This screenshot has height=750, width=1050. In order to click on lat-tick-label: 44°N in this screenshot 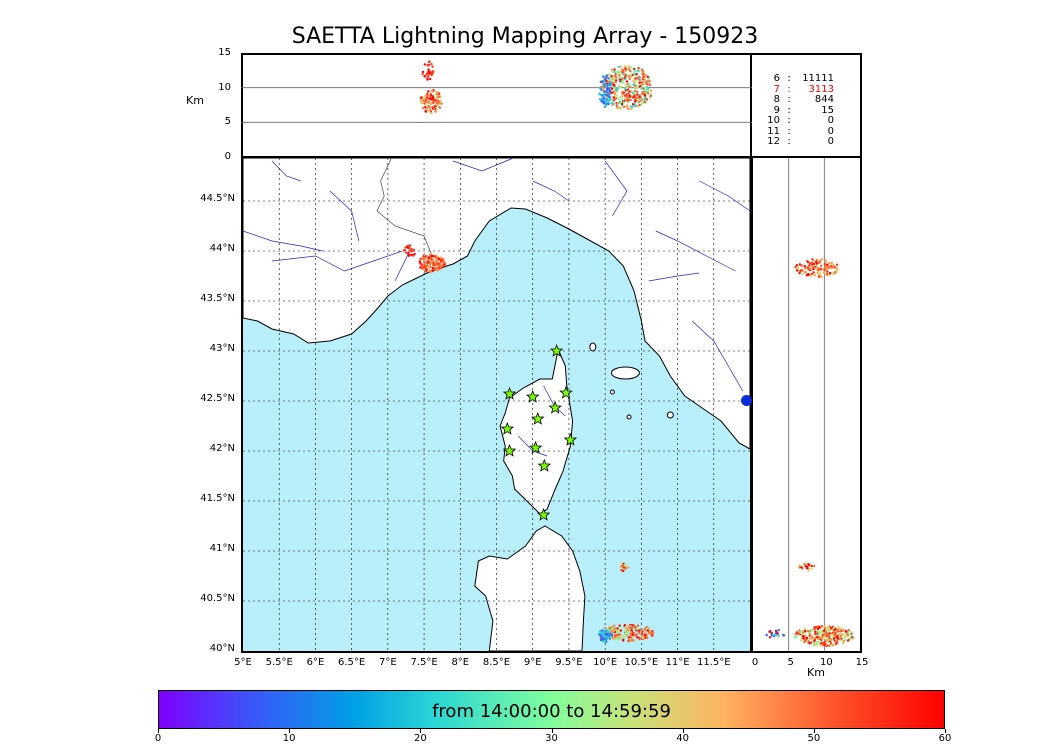, I will do `click(222, 248)`.